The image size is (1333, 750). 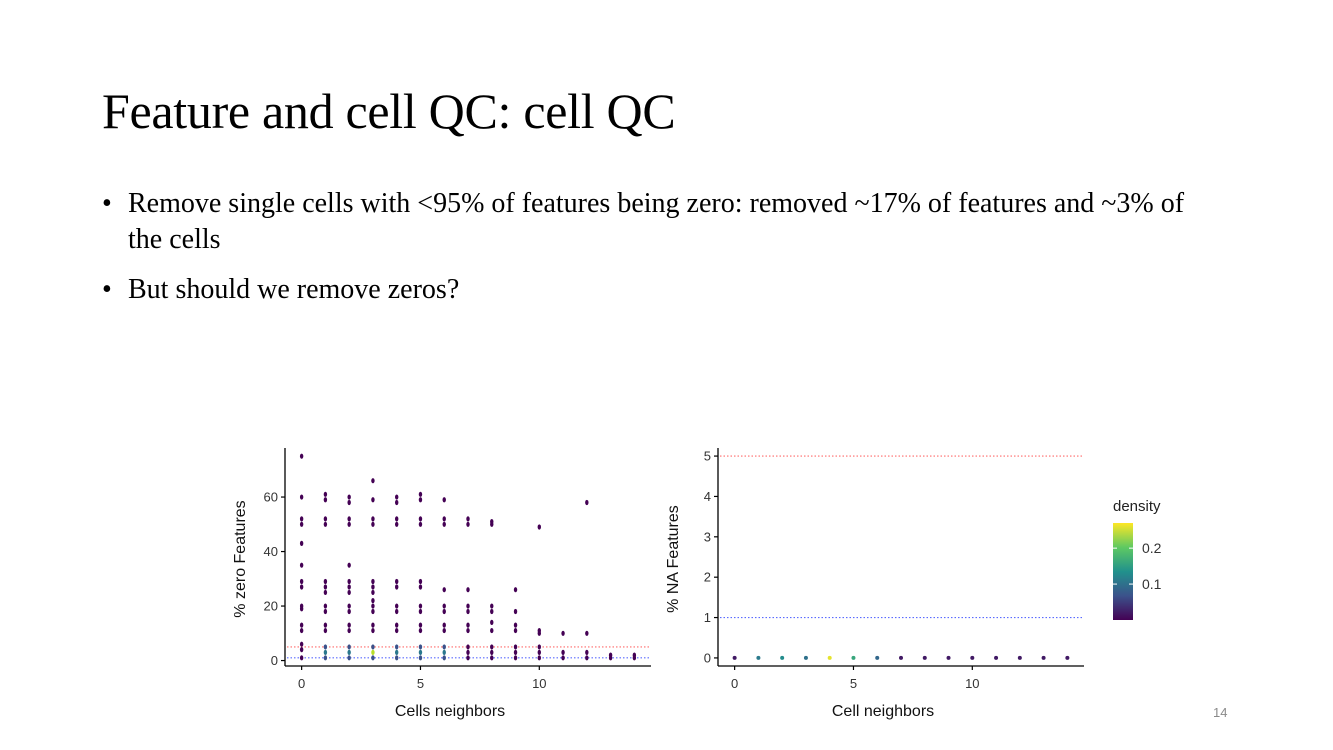 What do you see at coordinates (240, 558) in the screenshot?
I see `y-axis-label: % zero Features` at bounding box center [240, 558].